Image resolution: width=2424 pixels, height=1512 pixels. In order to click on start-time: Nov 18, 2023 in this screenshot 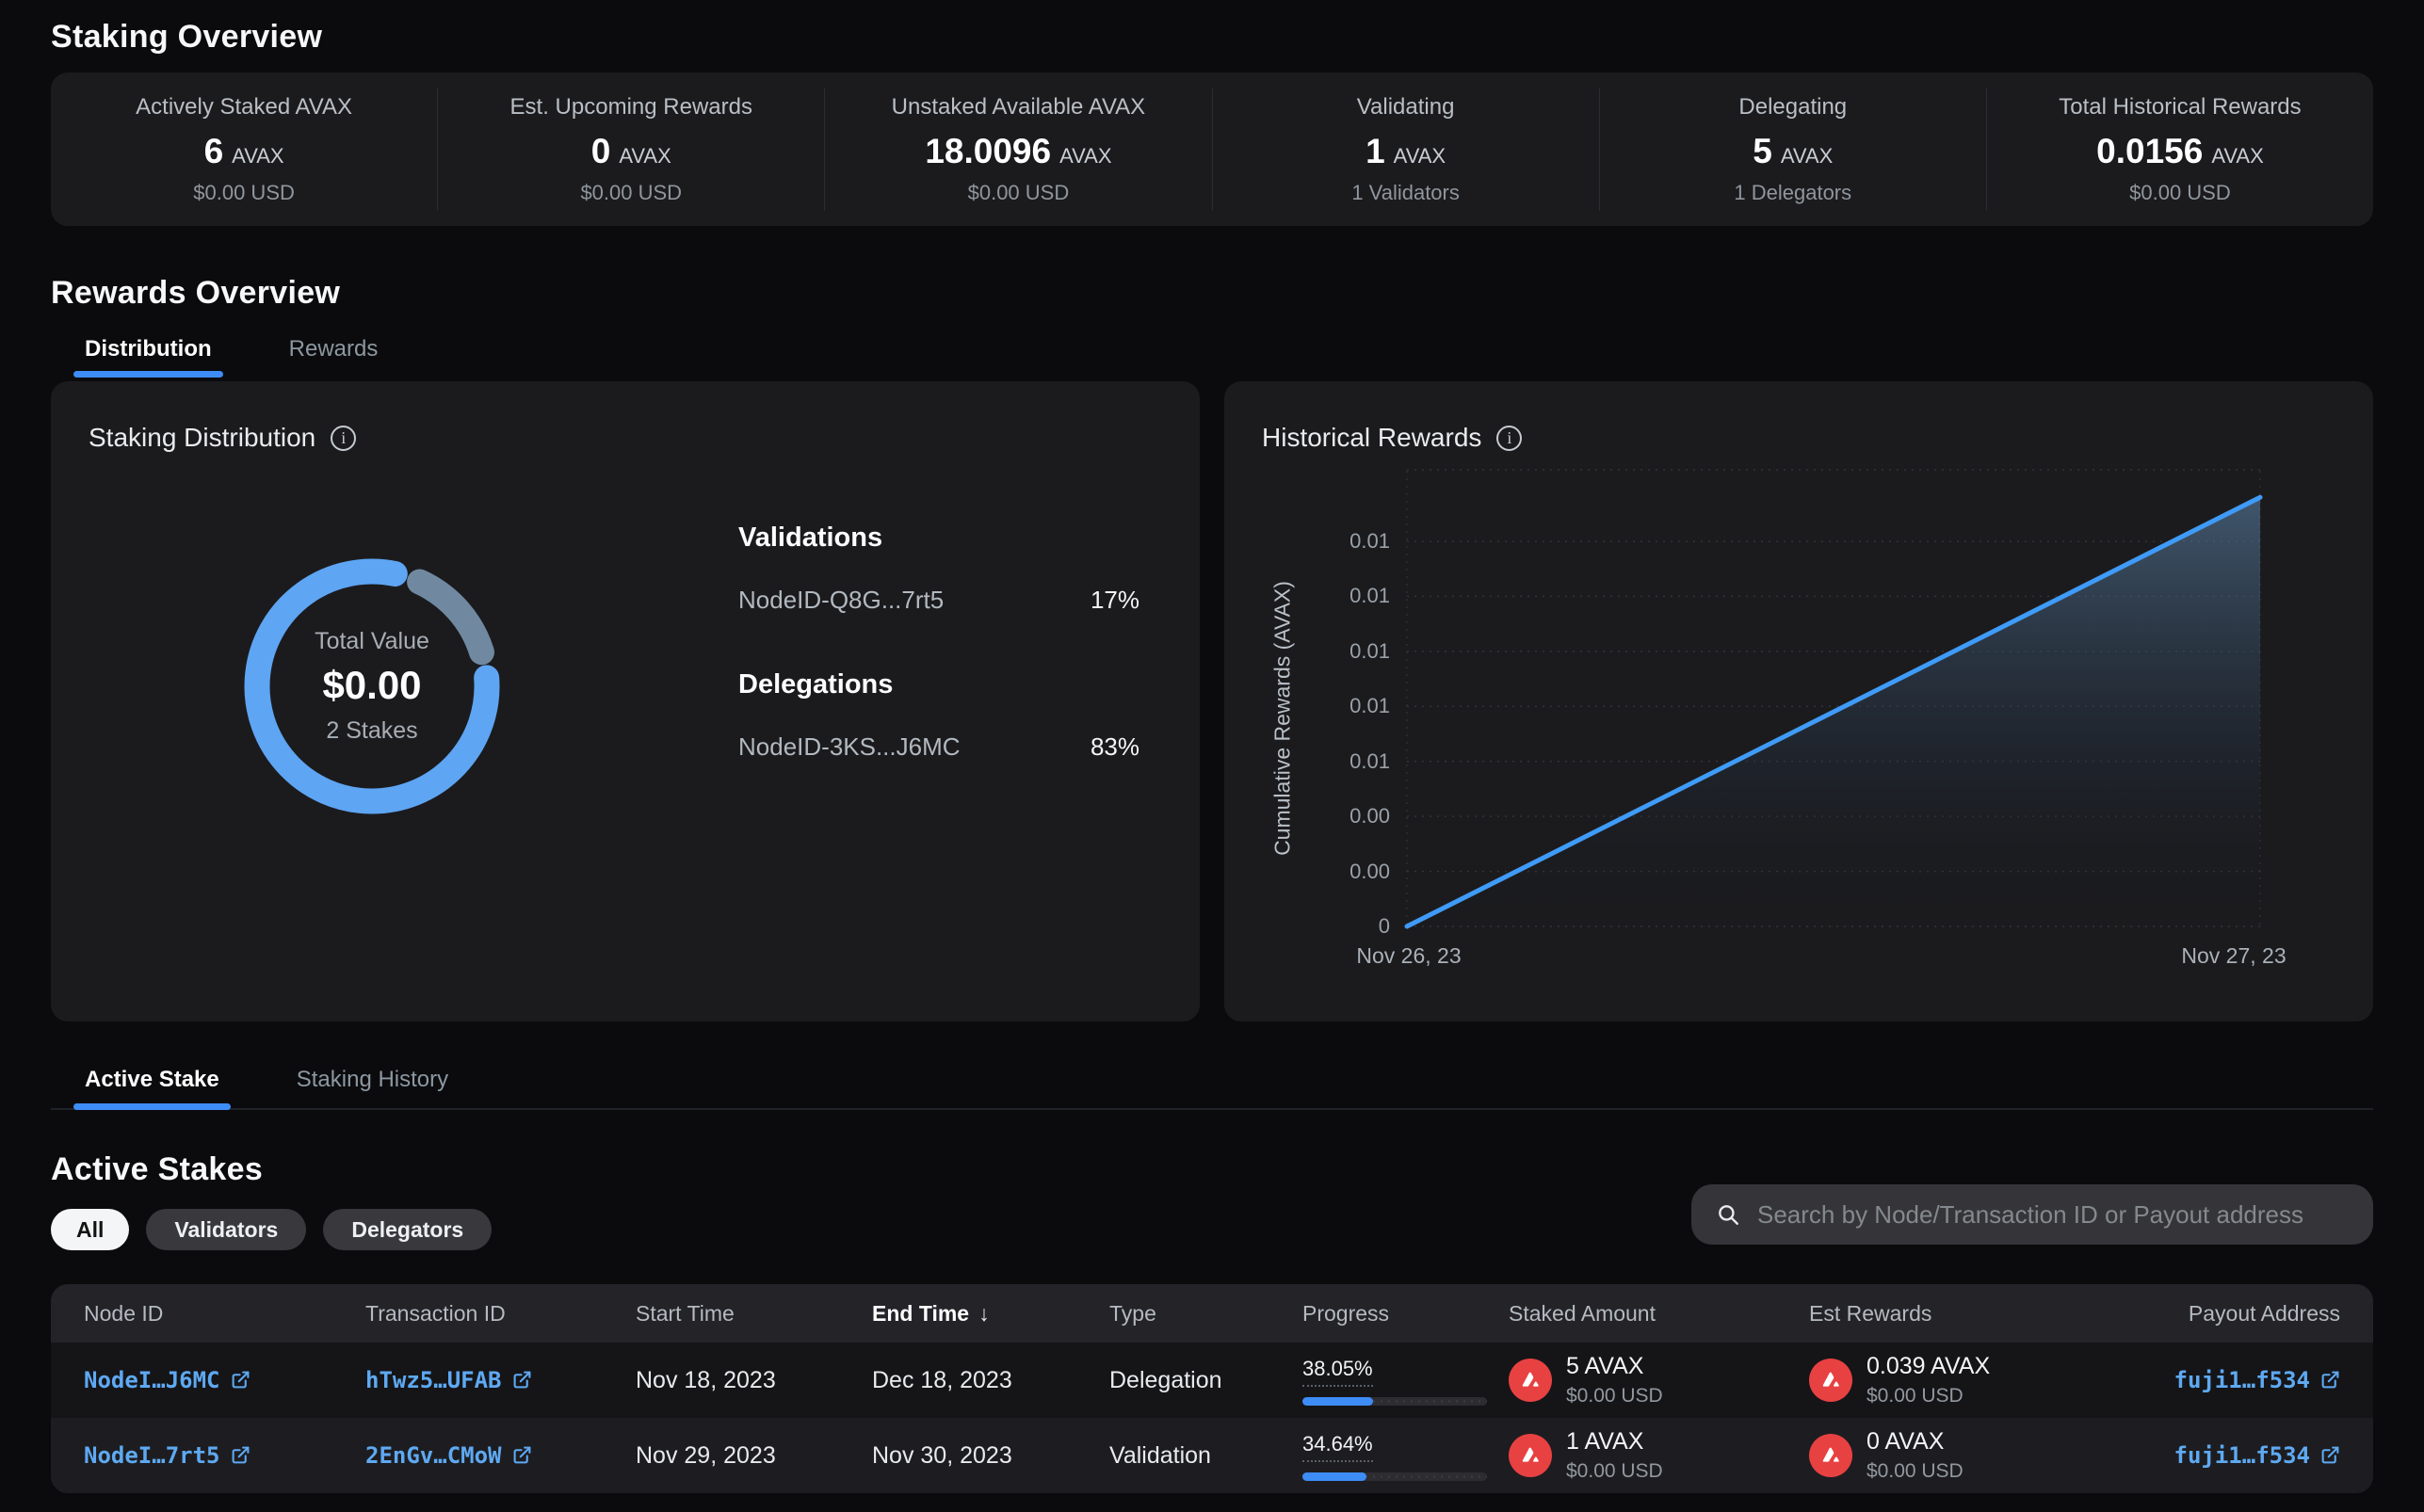, I will do `click(706, 1379)`.